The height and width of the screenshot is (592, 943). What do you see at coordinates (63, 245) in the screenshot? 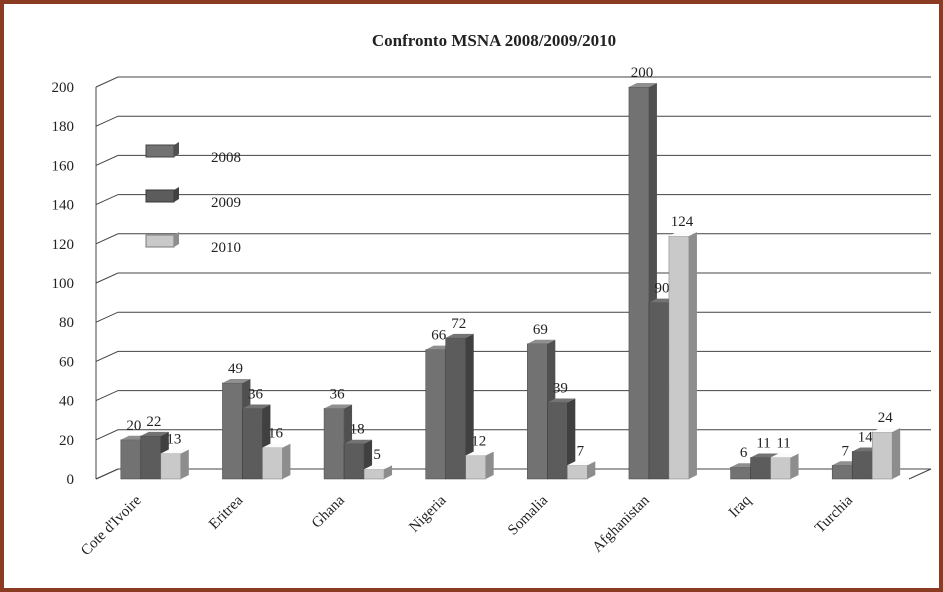
I see `y-tick-label: 120` at bounding box center [63, 245].